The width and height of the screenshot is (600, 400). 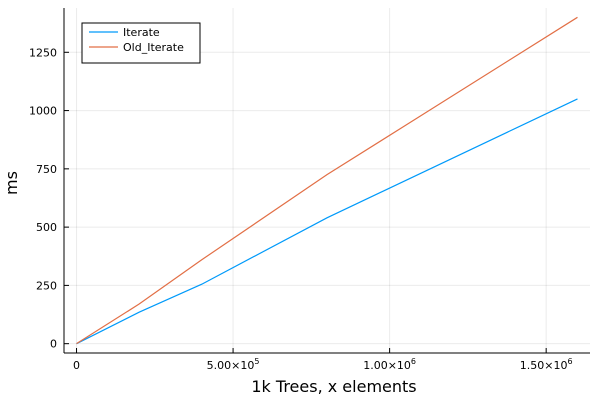 I want to click on y-axis-title: ms, so click(x=11, y=183).